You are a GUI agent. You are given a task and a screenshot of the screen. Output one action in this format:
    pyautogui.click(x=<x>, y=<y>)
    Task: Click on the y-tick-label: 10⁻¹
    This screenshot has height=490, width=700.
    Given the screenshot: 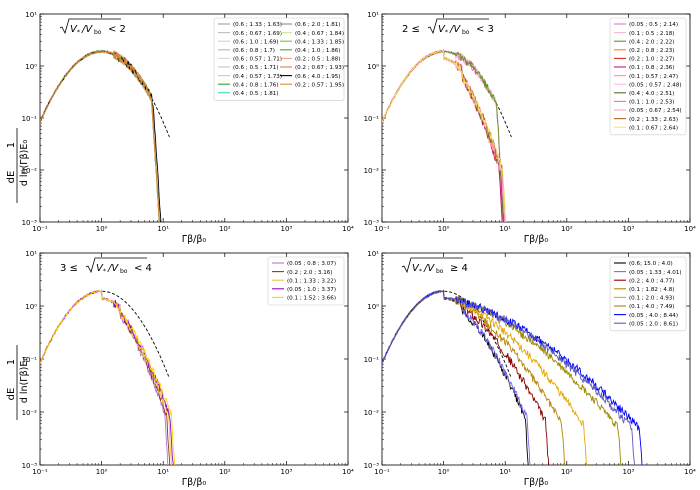 What is the action you would take?
    pyautogui.click(x=372, y=360)
    